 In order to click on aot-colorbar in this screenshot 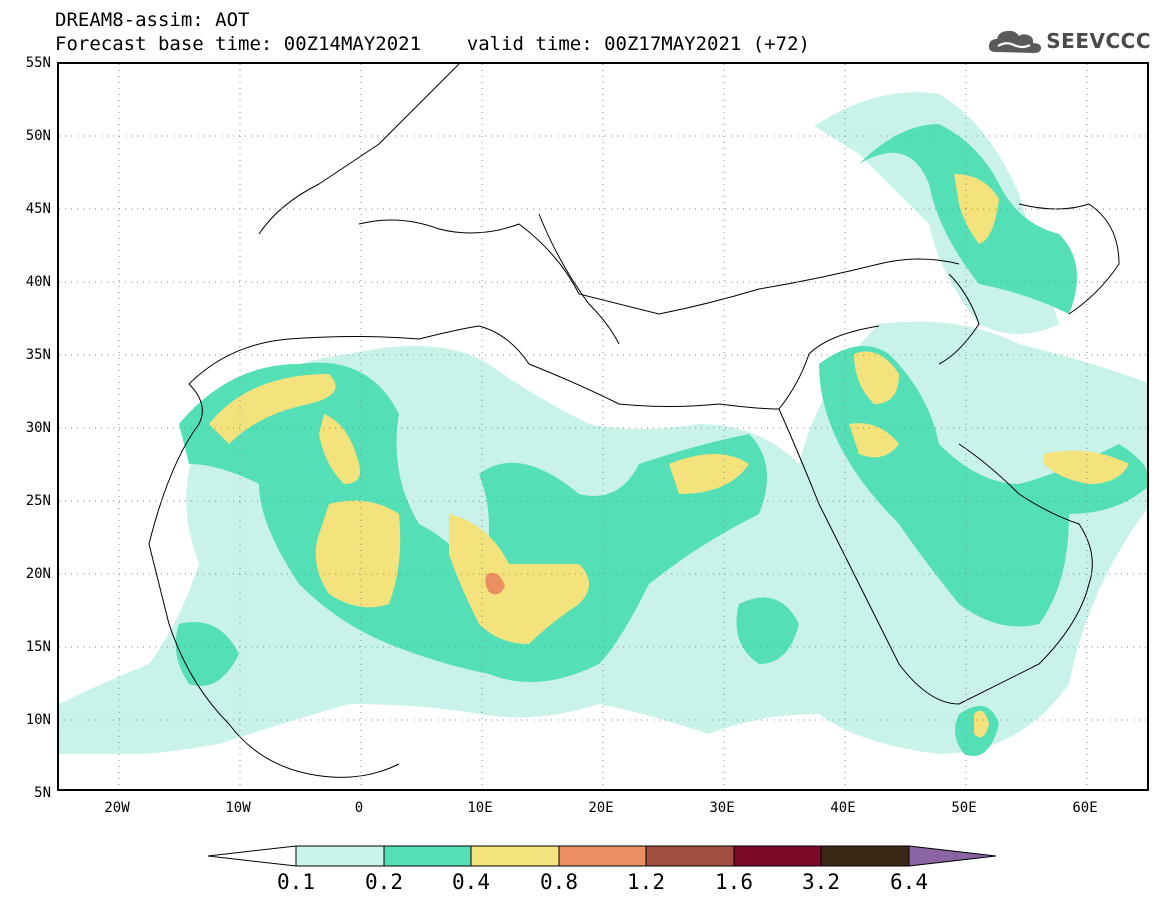, I will do `click(602, 856)`.